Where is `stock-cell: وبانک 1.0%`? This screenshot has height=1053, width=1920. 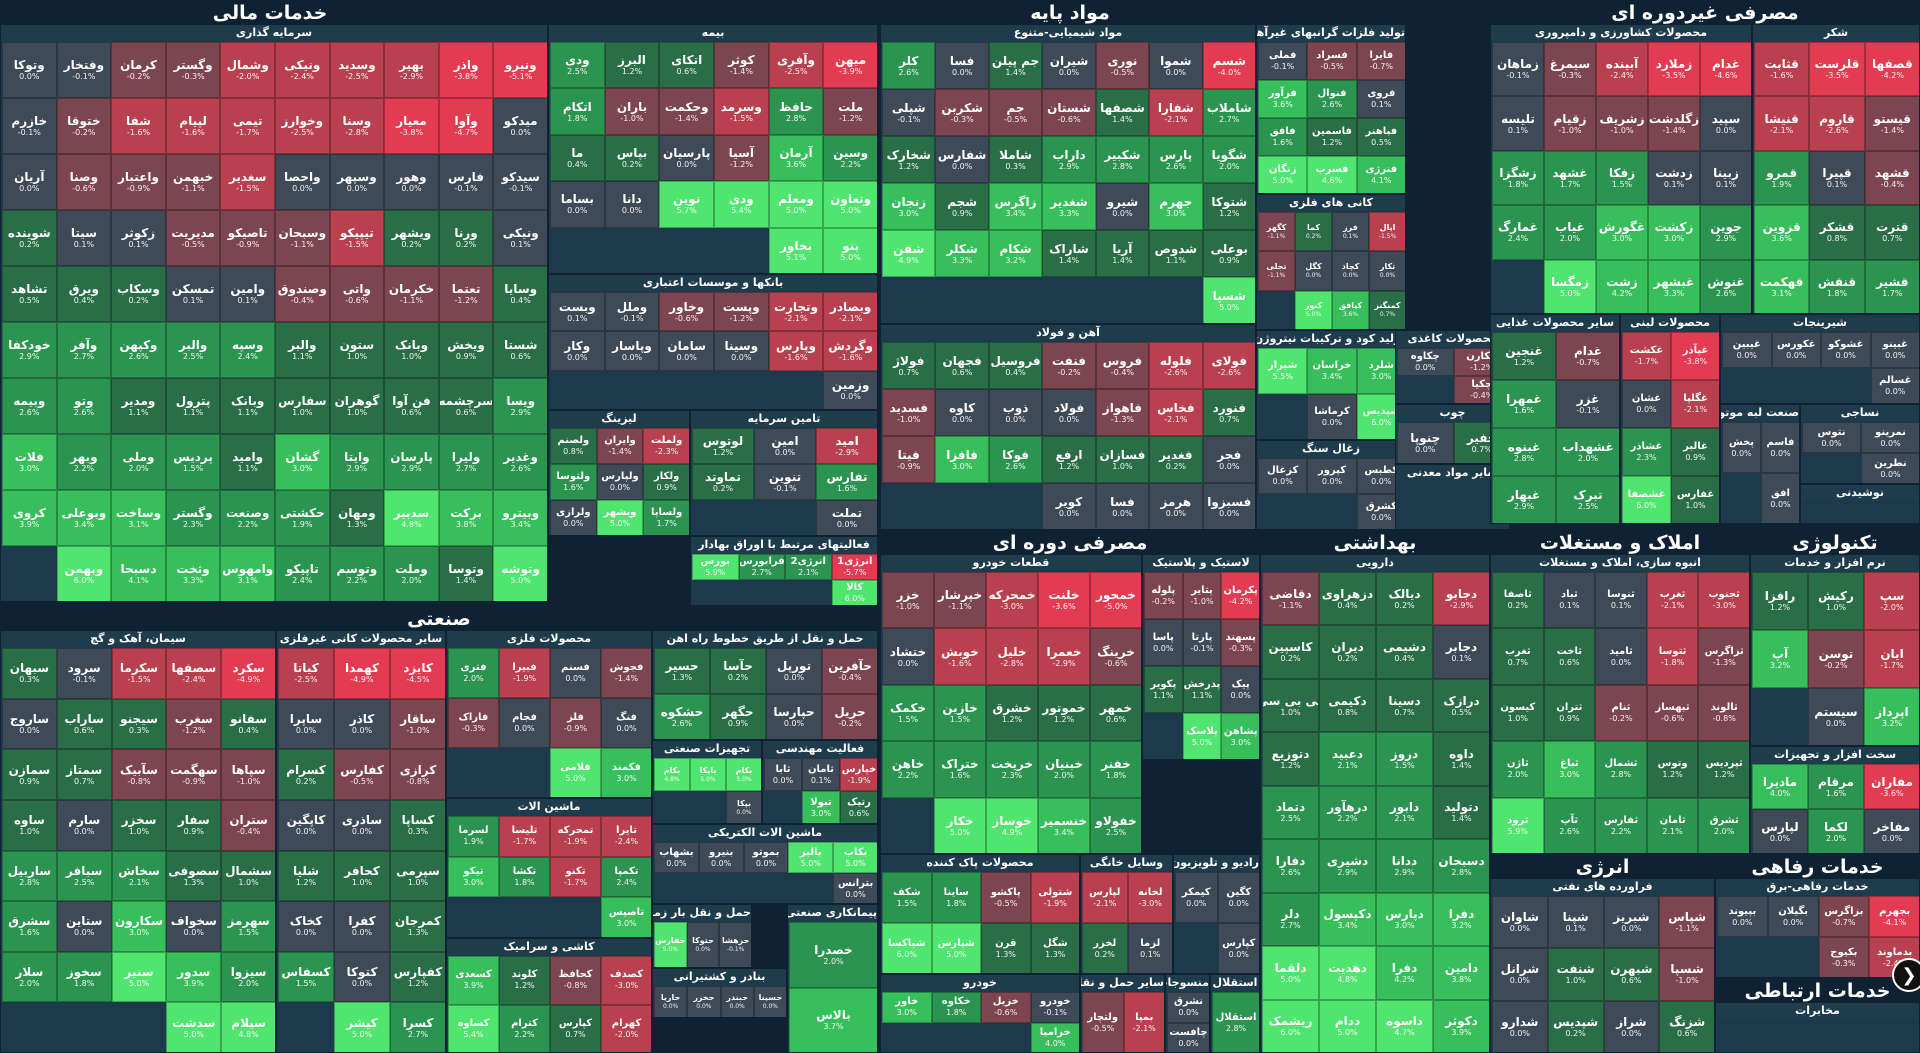 stock-cell: وبانک 1.0% is located at coordinates (411, 350).